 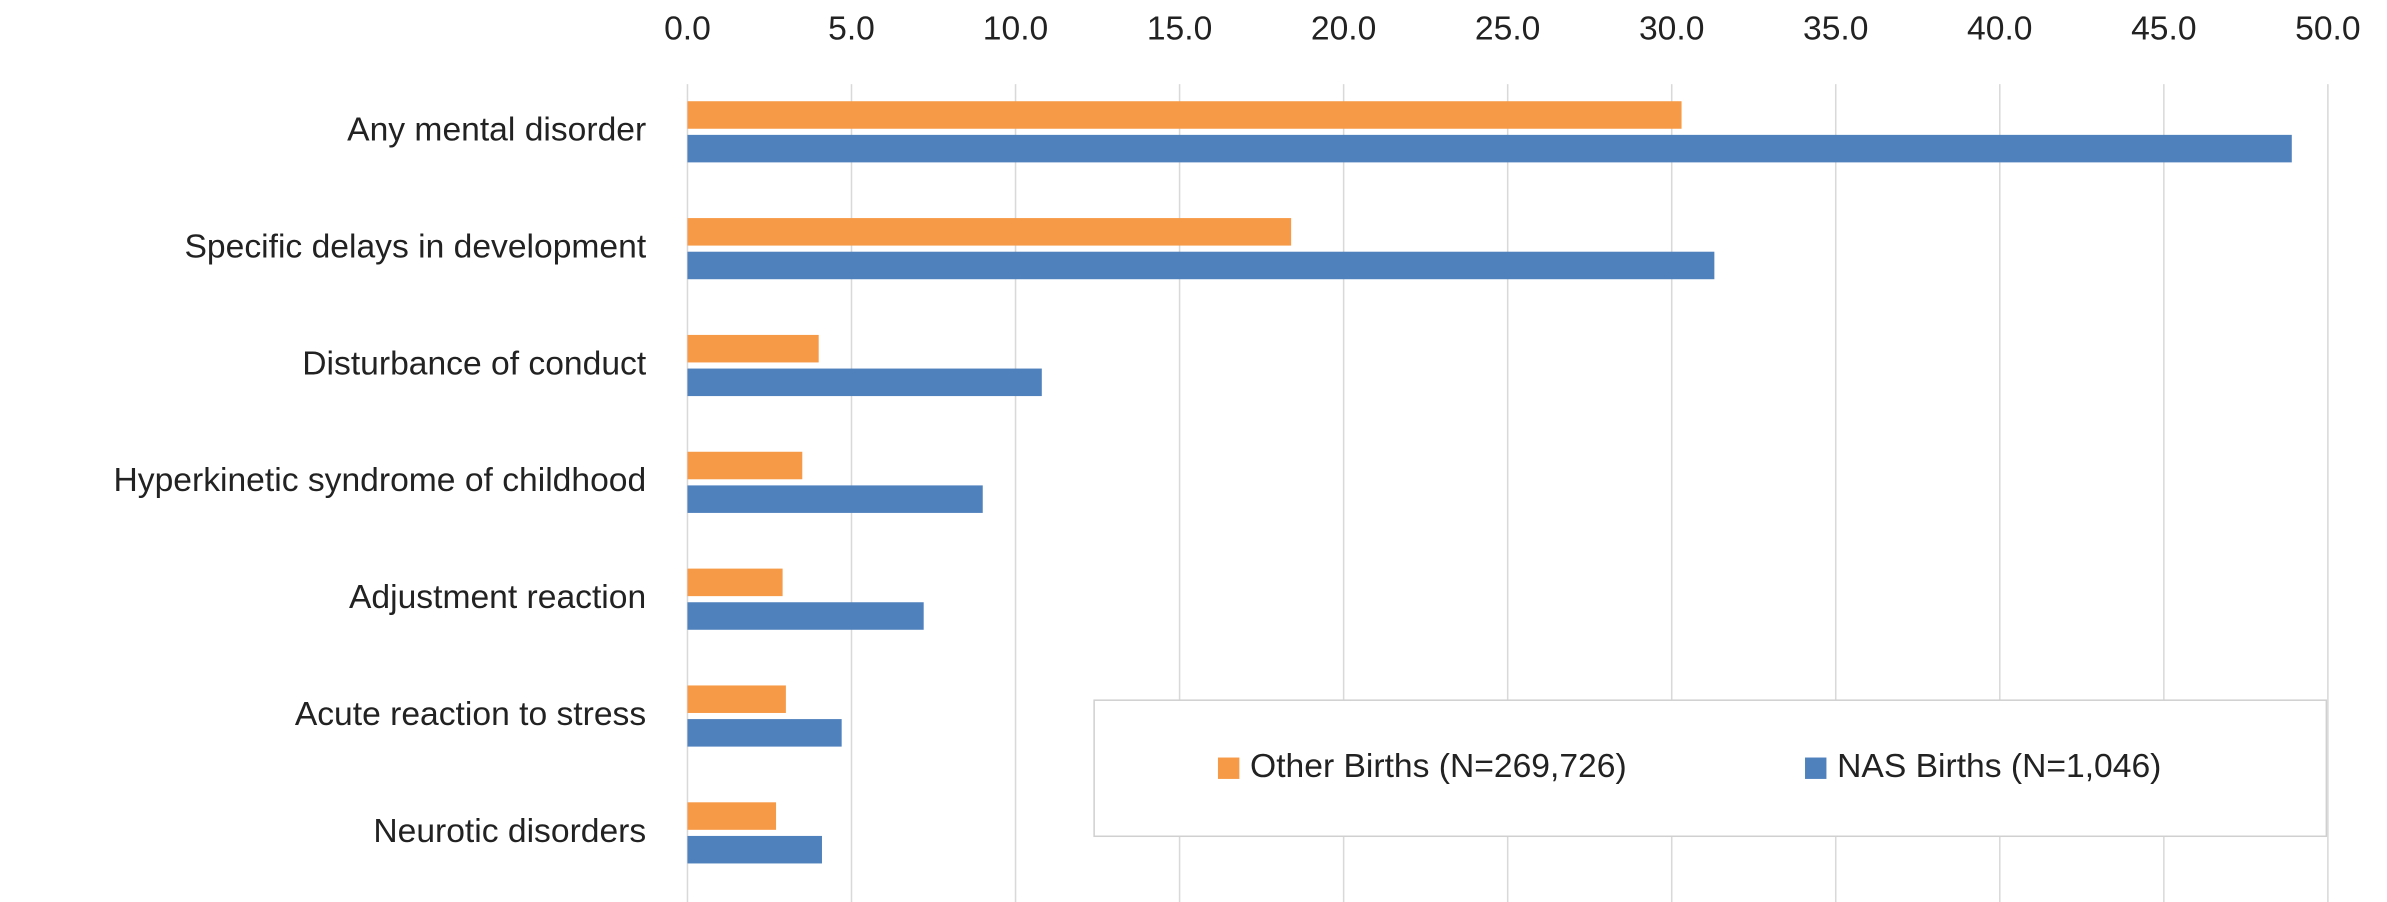 What do you see at coordinates (380, 480) in the screenshot?
I see `y-tick-label: Hyperkinetic syndrome of childhood` at bounding box center [380, 480].